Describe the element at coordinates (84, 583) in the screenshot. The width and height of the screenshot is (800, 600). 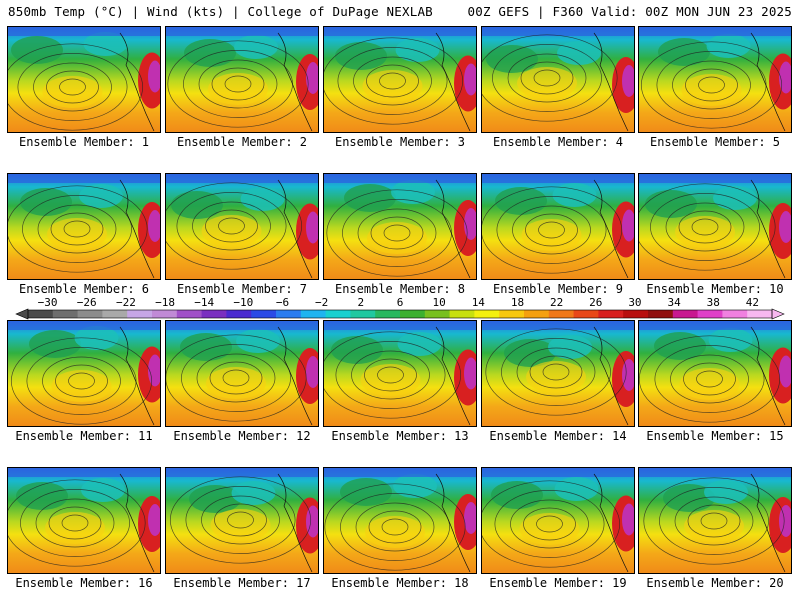
I see `ensemble-member-label: Ensemble Member: 16` at that location.